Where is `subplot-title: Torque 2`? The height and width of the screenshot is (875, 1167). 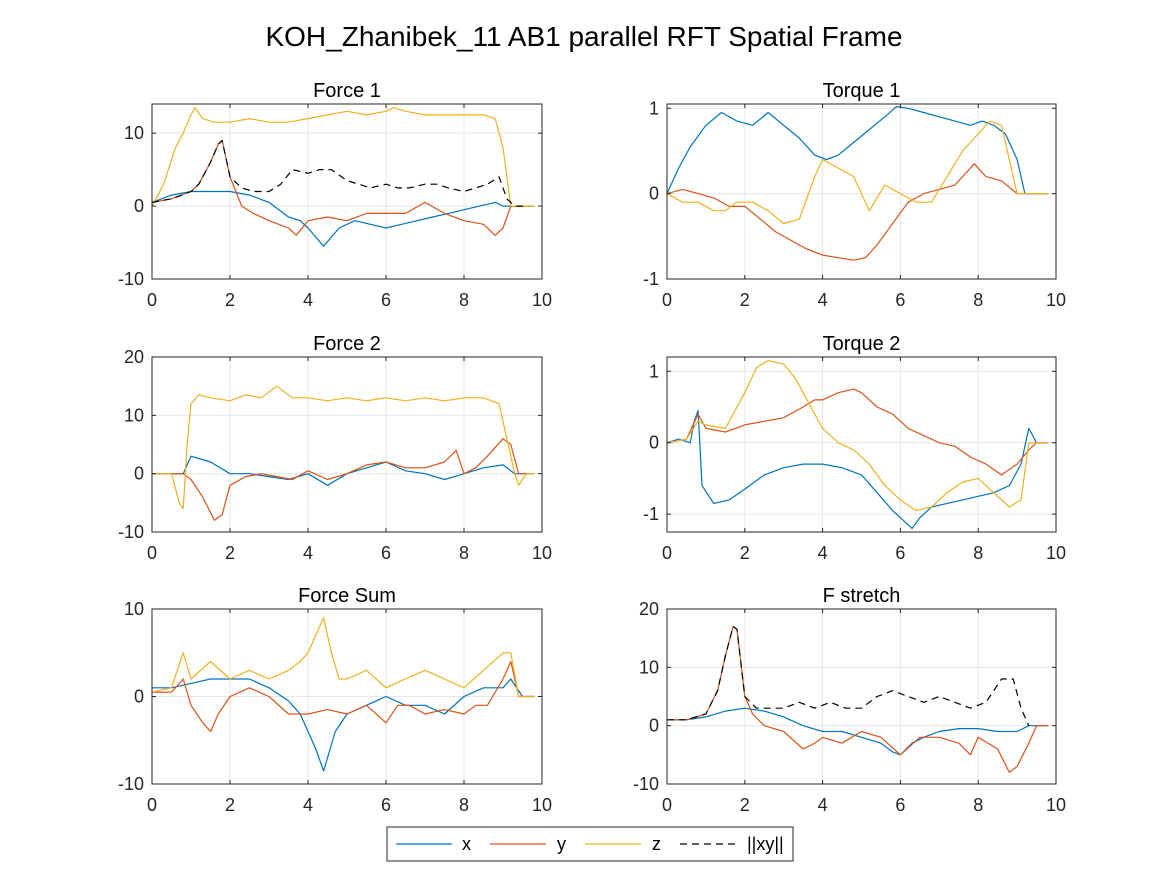
subplot-title: Torque 2 is located at coordinates (862, 344).